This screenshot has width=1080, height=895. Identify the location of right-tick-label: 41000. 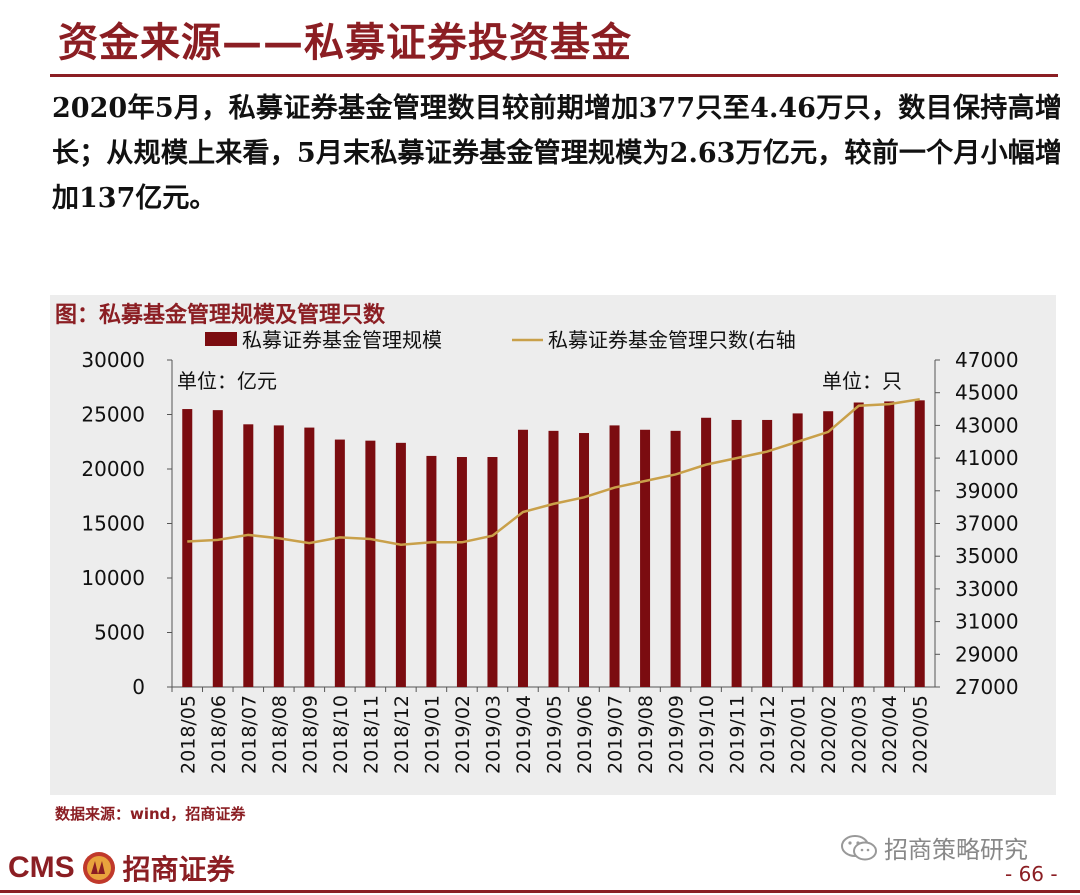
(987, 458).